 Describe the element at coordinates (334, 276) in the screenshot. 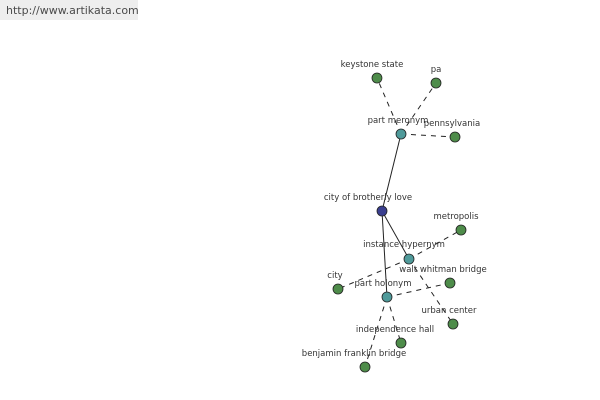

I see `node-label: city` at that location.